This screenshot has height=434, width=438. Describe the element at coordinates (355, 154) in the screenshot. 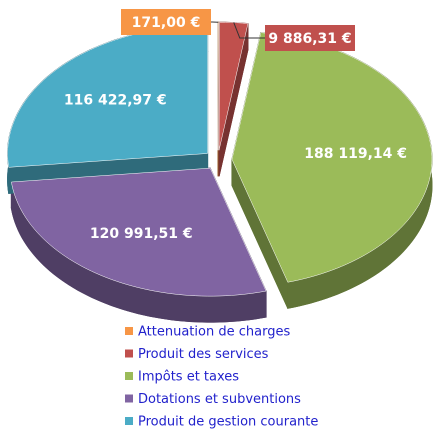

I see `data-label: 188 119,14 €` at that location.